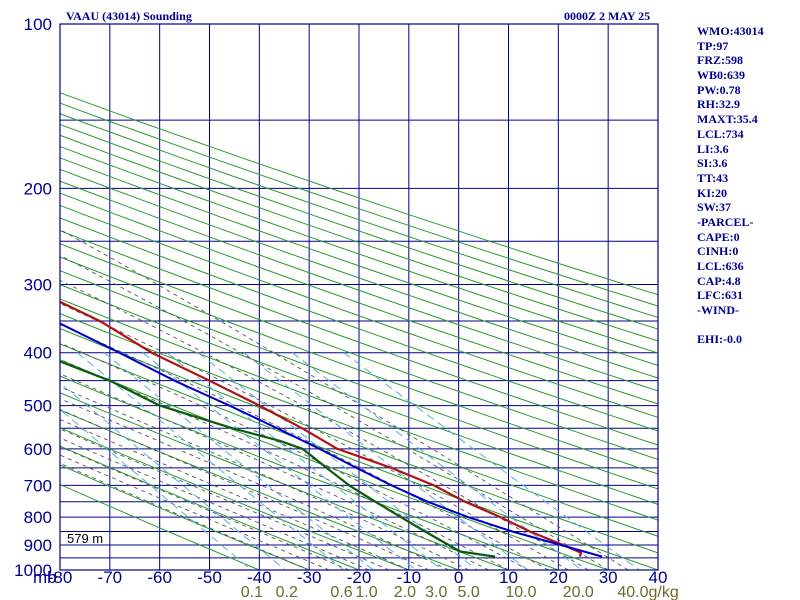 Image resolution: width=800 pixels, height=600 pixels. What do you see at coordinates (608, 577) in the screenshot?
I see `temperature-tick-label: 30` at bounding box center [608, 577].